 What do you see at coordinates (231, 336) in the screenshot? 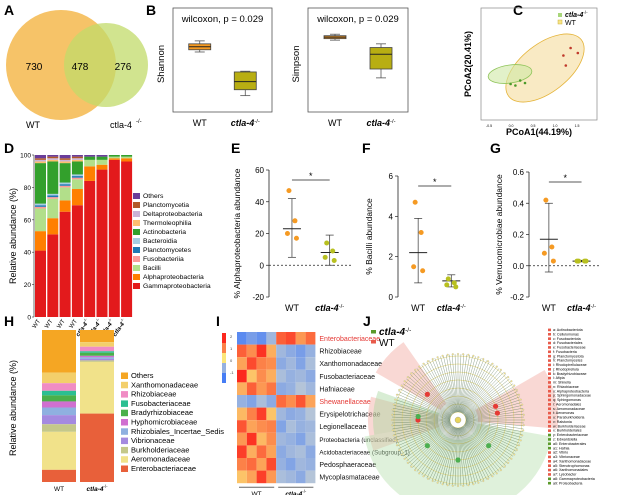
I see `heatmap-scale-tick: 2` at bounding box center [231, 336].